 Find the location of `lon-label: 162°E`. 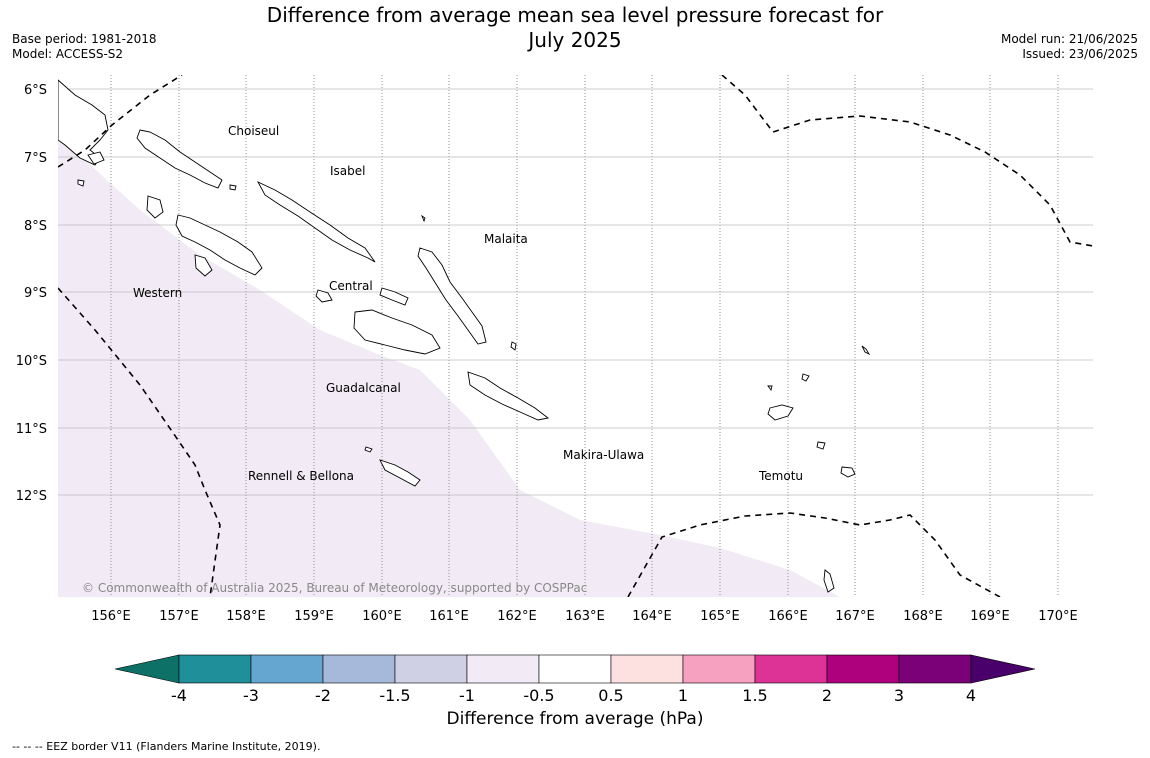

lon-label: 162°E is located at coordinates (517, 616).